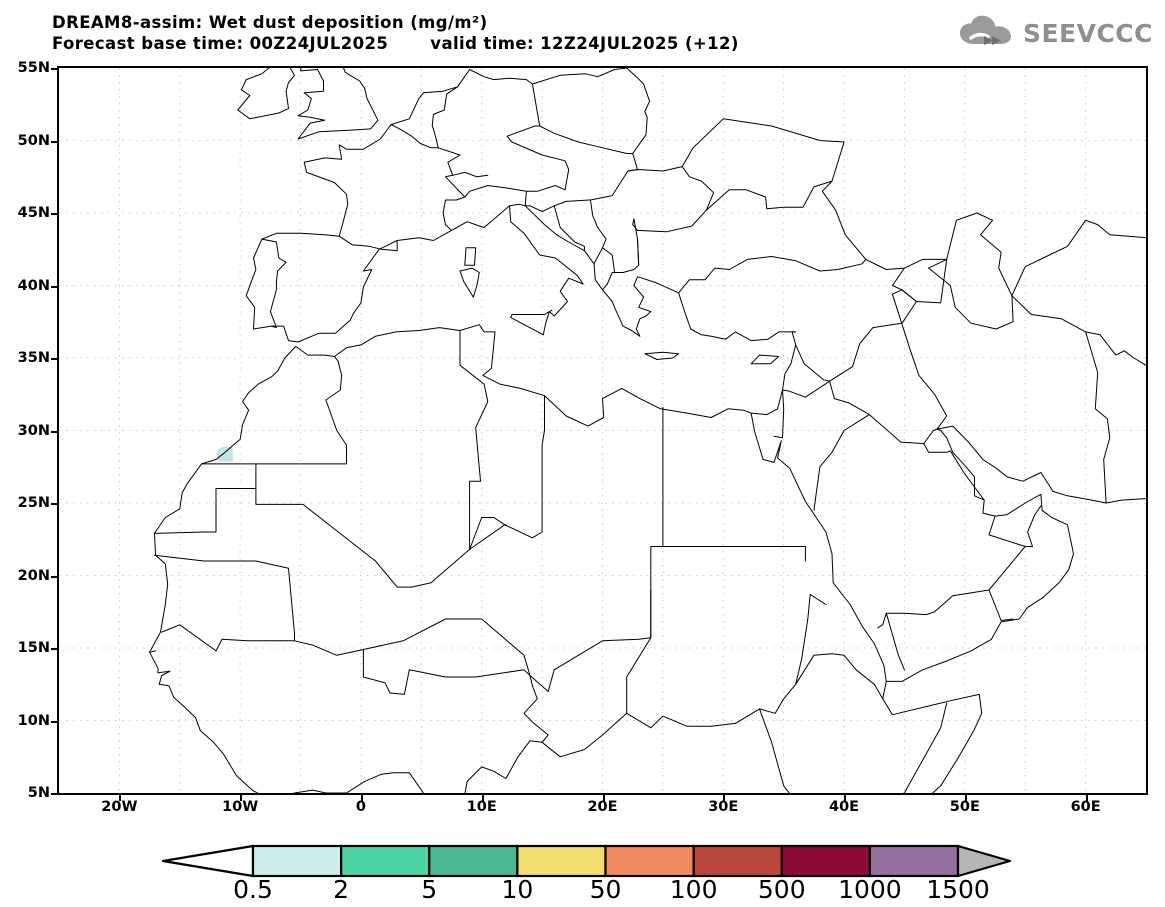  What do you see at coordinates (605, 889) in the screenshot?
I see `colorbar-tick-label: 50` at bounding box center [605, 889].